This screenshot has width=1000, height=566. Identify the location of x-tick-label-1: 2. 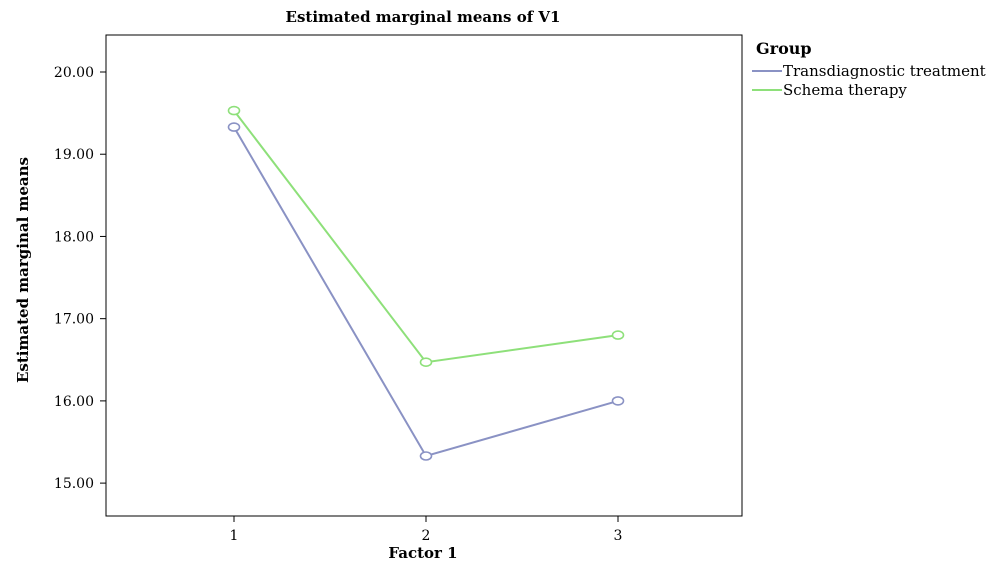
(426, 536).